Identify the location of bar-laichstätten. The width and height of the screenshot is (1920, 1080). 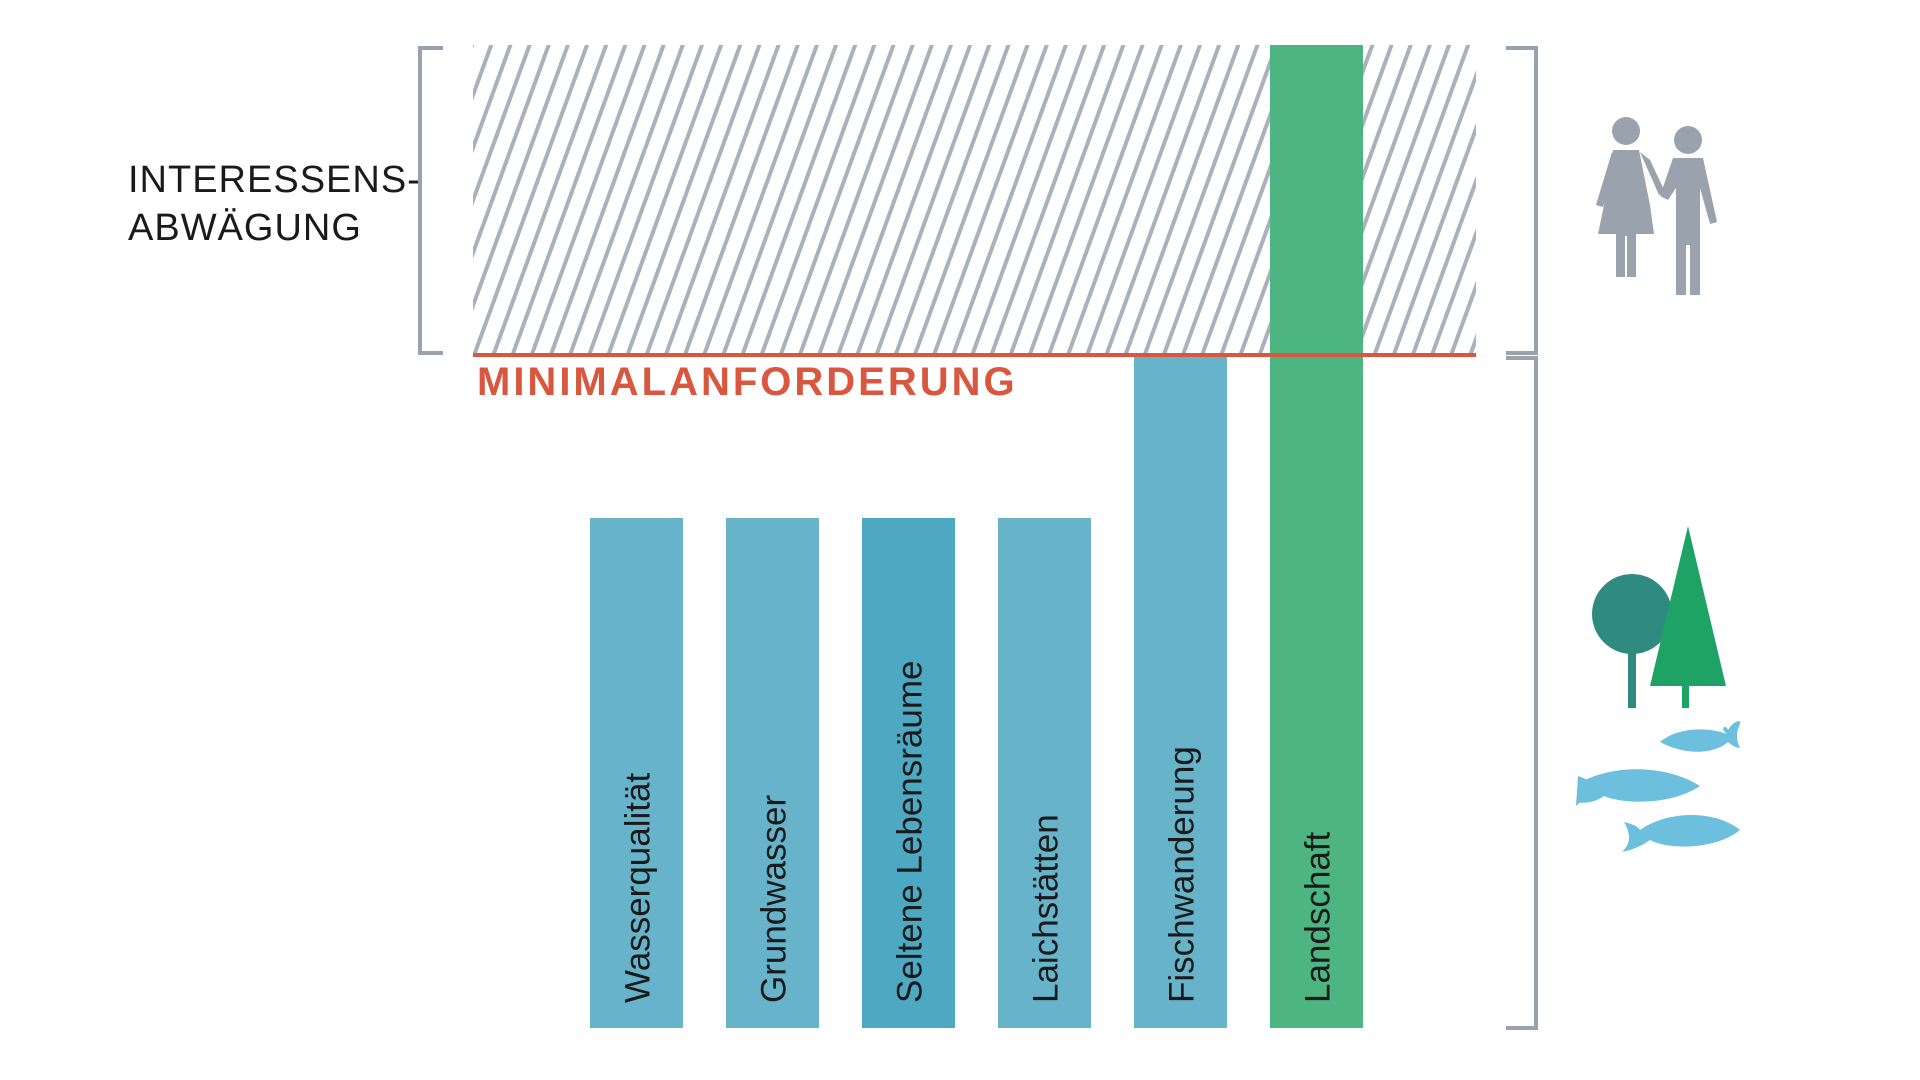
(1044, 773).